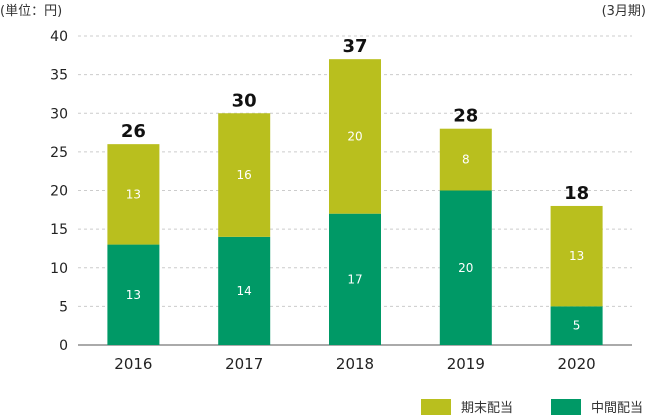 This screenshot has width=650, height=416. What do you see at coordinates (59, 37) in the screenshot?
I see `y-tick-label: 40` at bounding box center [59, 37].